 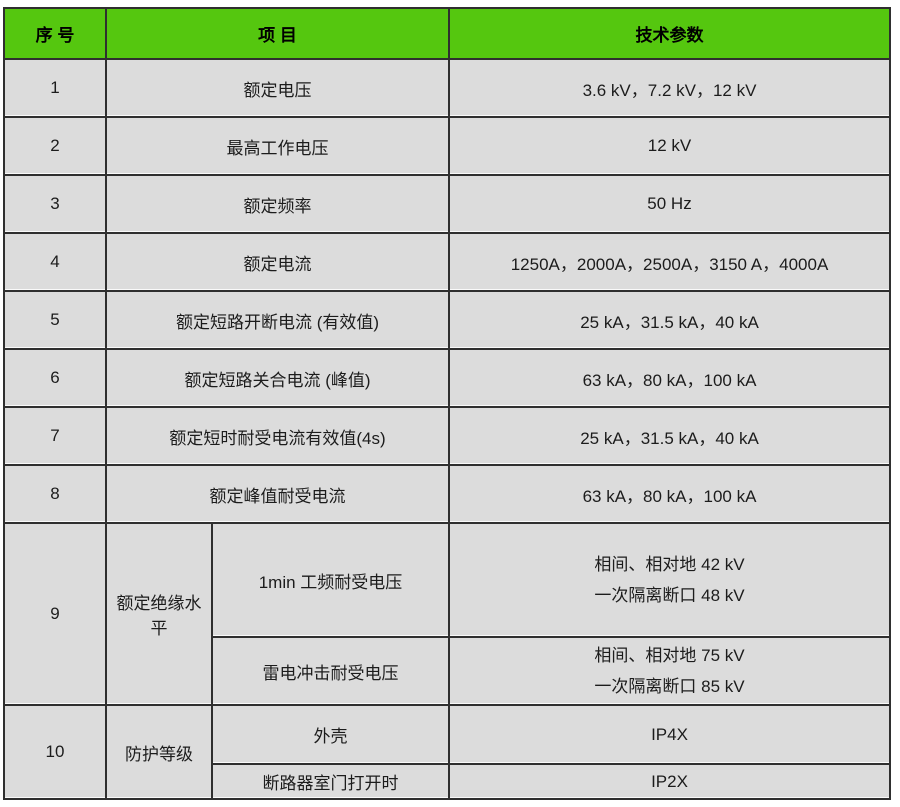 I want to click on row-category: 额定绝缘水平, so click(x=159, y=614).